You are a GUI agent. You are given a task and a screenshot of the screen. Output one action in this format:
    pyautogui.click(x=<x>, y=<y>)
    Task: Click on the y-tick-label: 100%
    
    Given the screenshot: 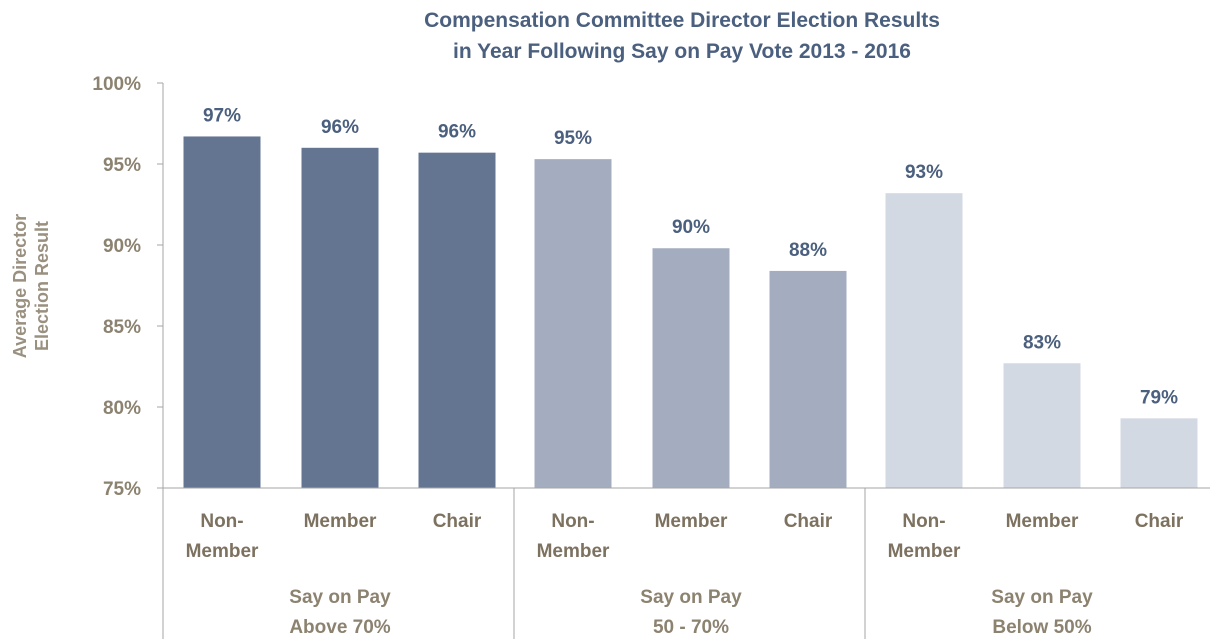 What is the action you would take?
    pyautogui.click(x=116, y=84)
    